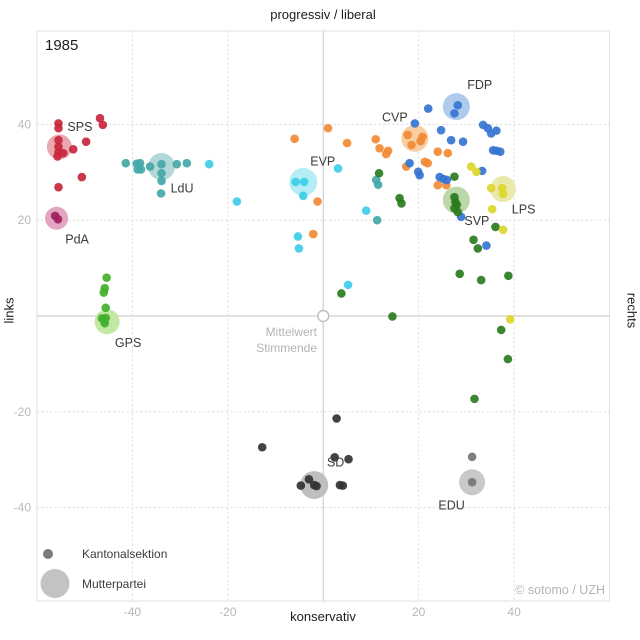 The height and width of the screenshot is (640, 640). I want to click on data-point-PdA, so click(58, 219).